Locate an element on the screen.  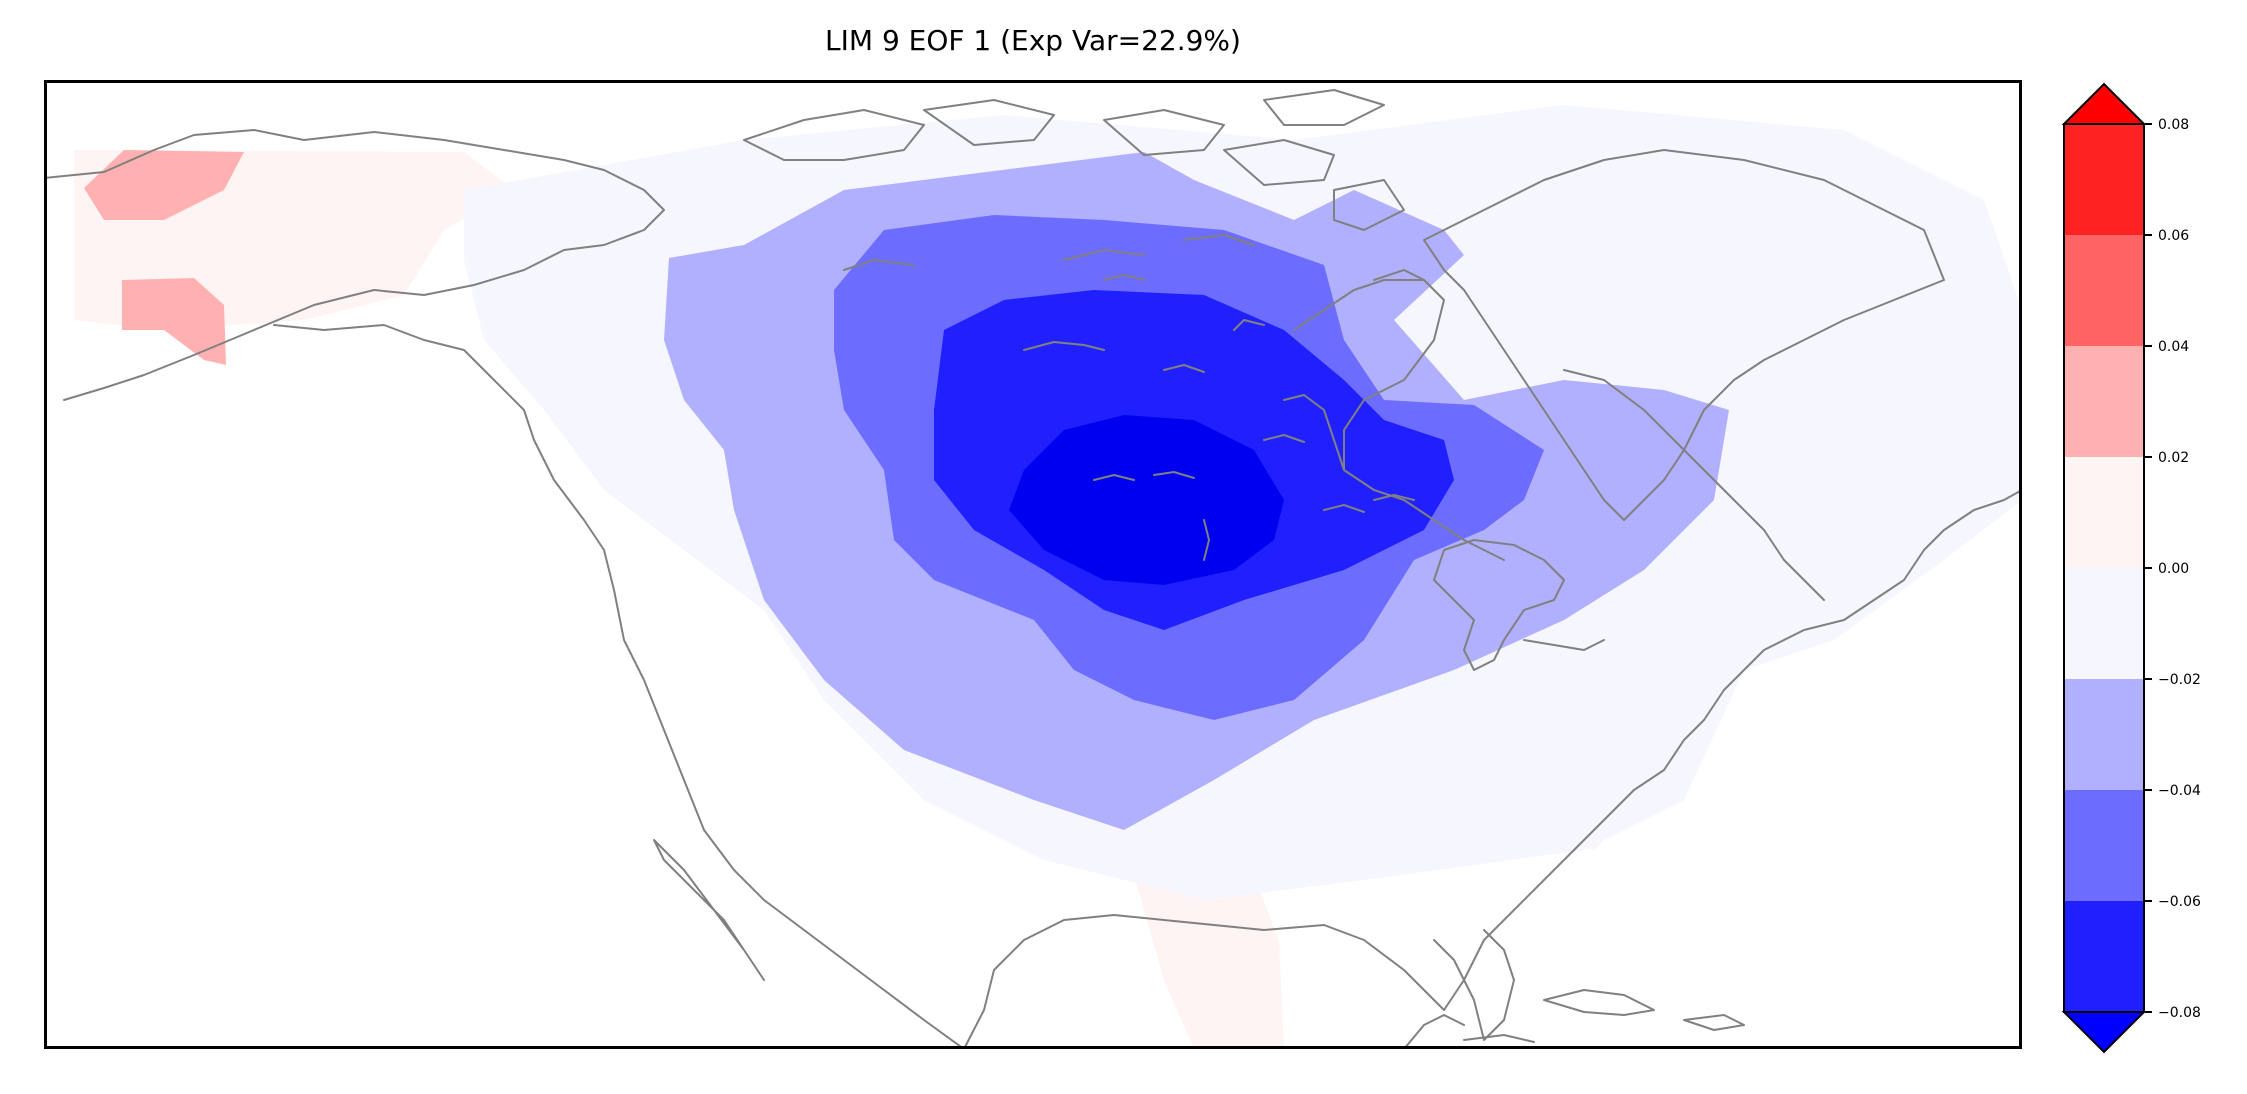
coastline-interior-lakes is located at coordinates (1134, 397).